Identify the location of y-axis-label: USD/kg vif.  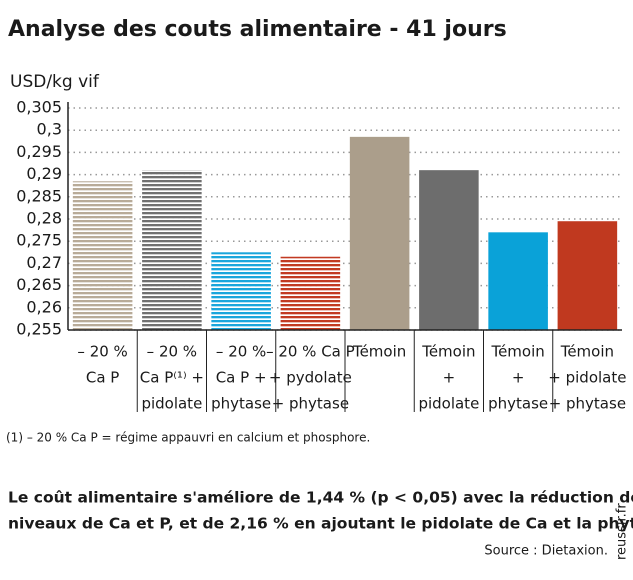
(55, 82).